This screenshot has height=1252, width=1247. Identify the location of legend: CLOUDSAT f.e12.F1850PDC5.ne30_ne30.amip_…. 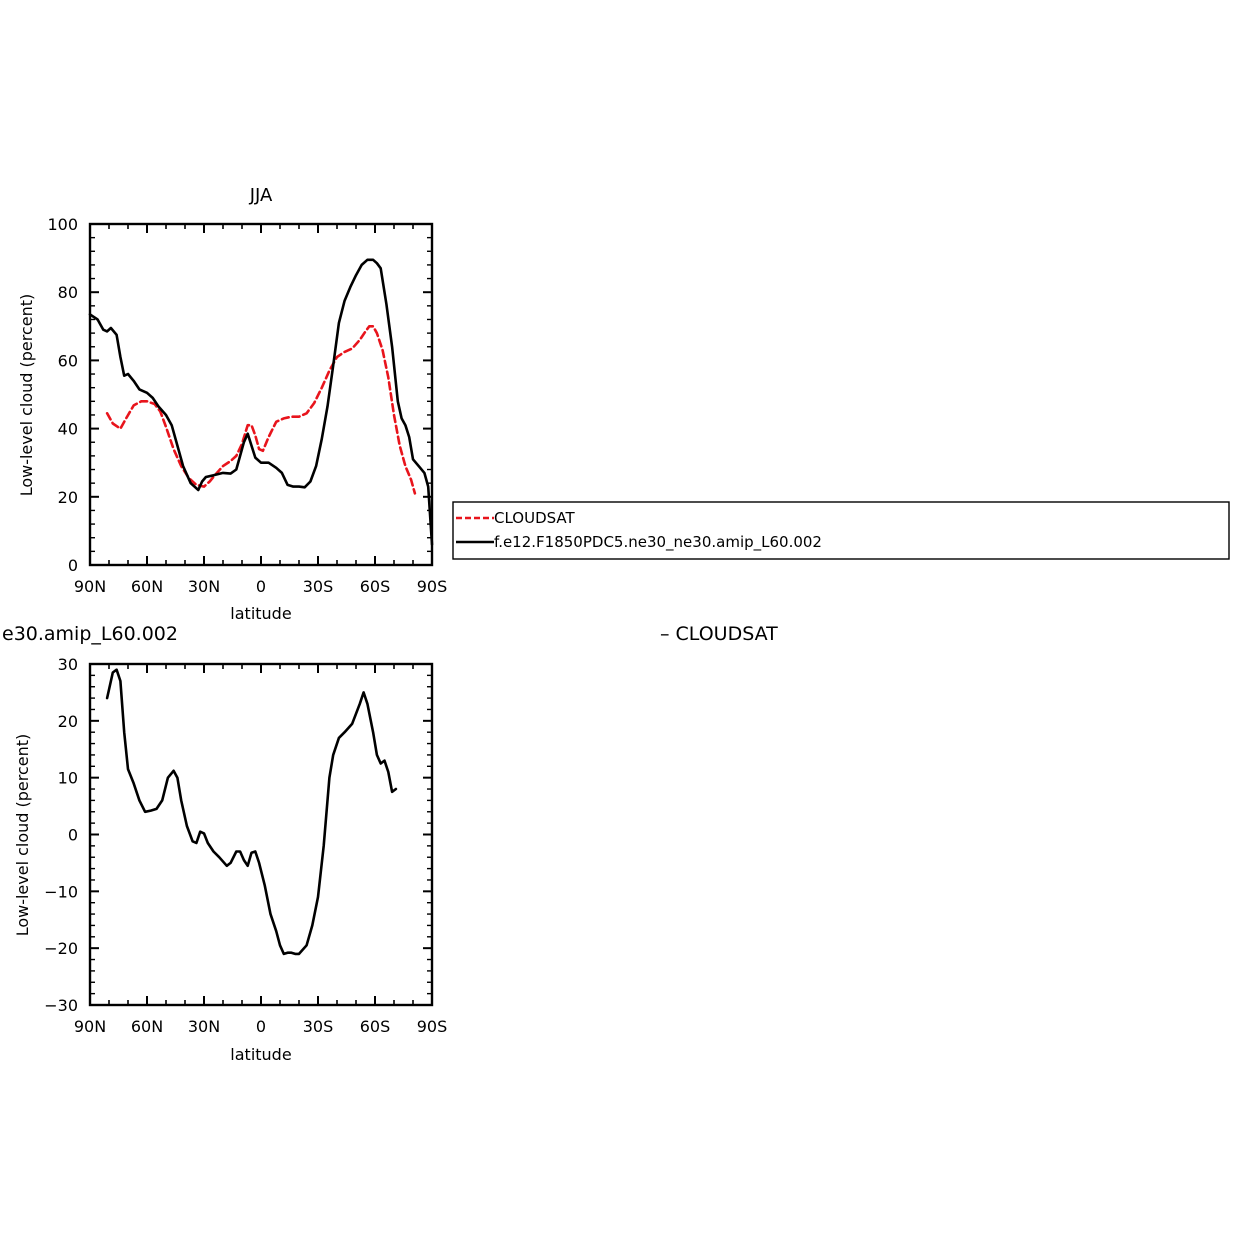
(841, 530).